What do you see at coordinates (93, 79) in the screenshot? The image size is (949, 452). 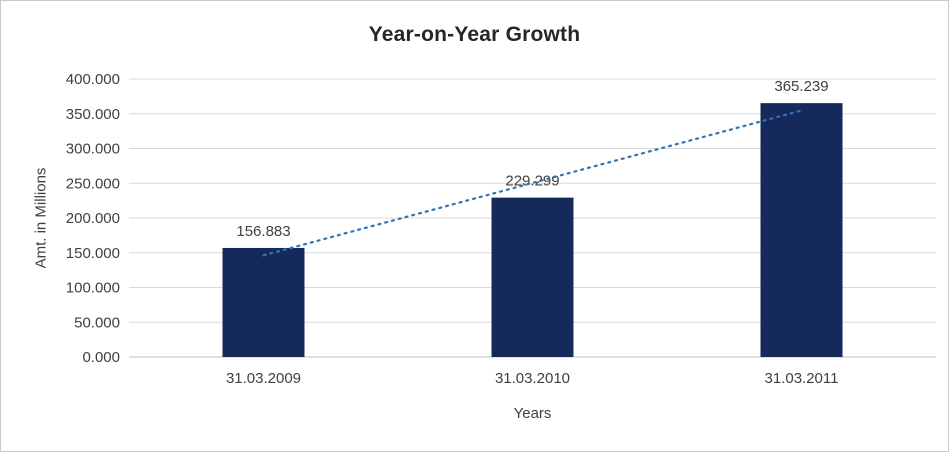 I see `y-tick-label: 400.000` at bounding box center [93, 79].